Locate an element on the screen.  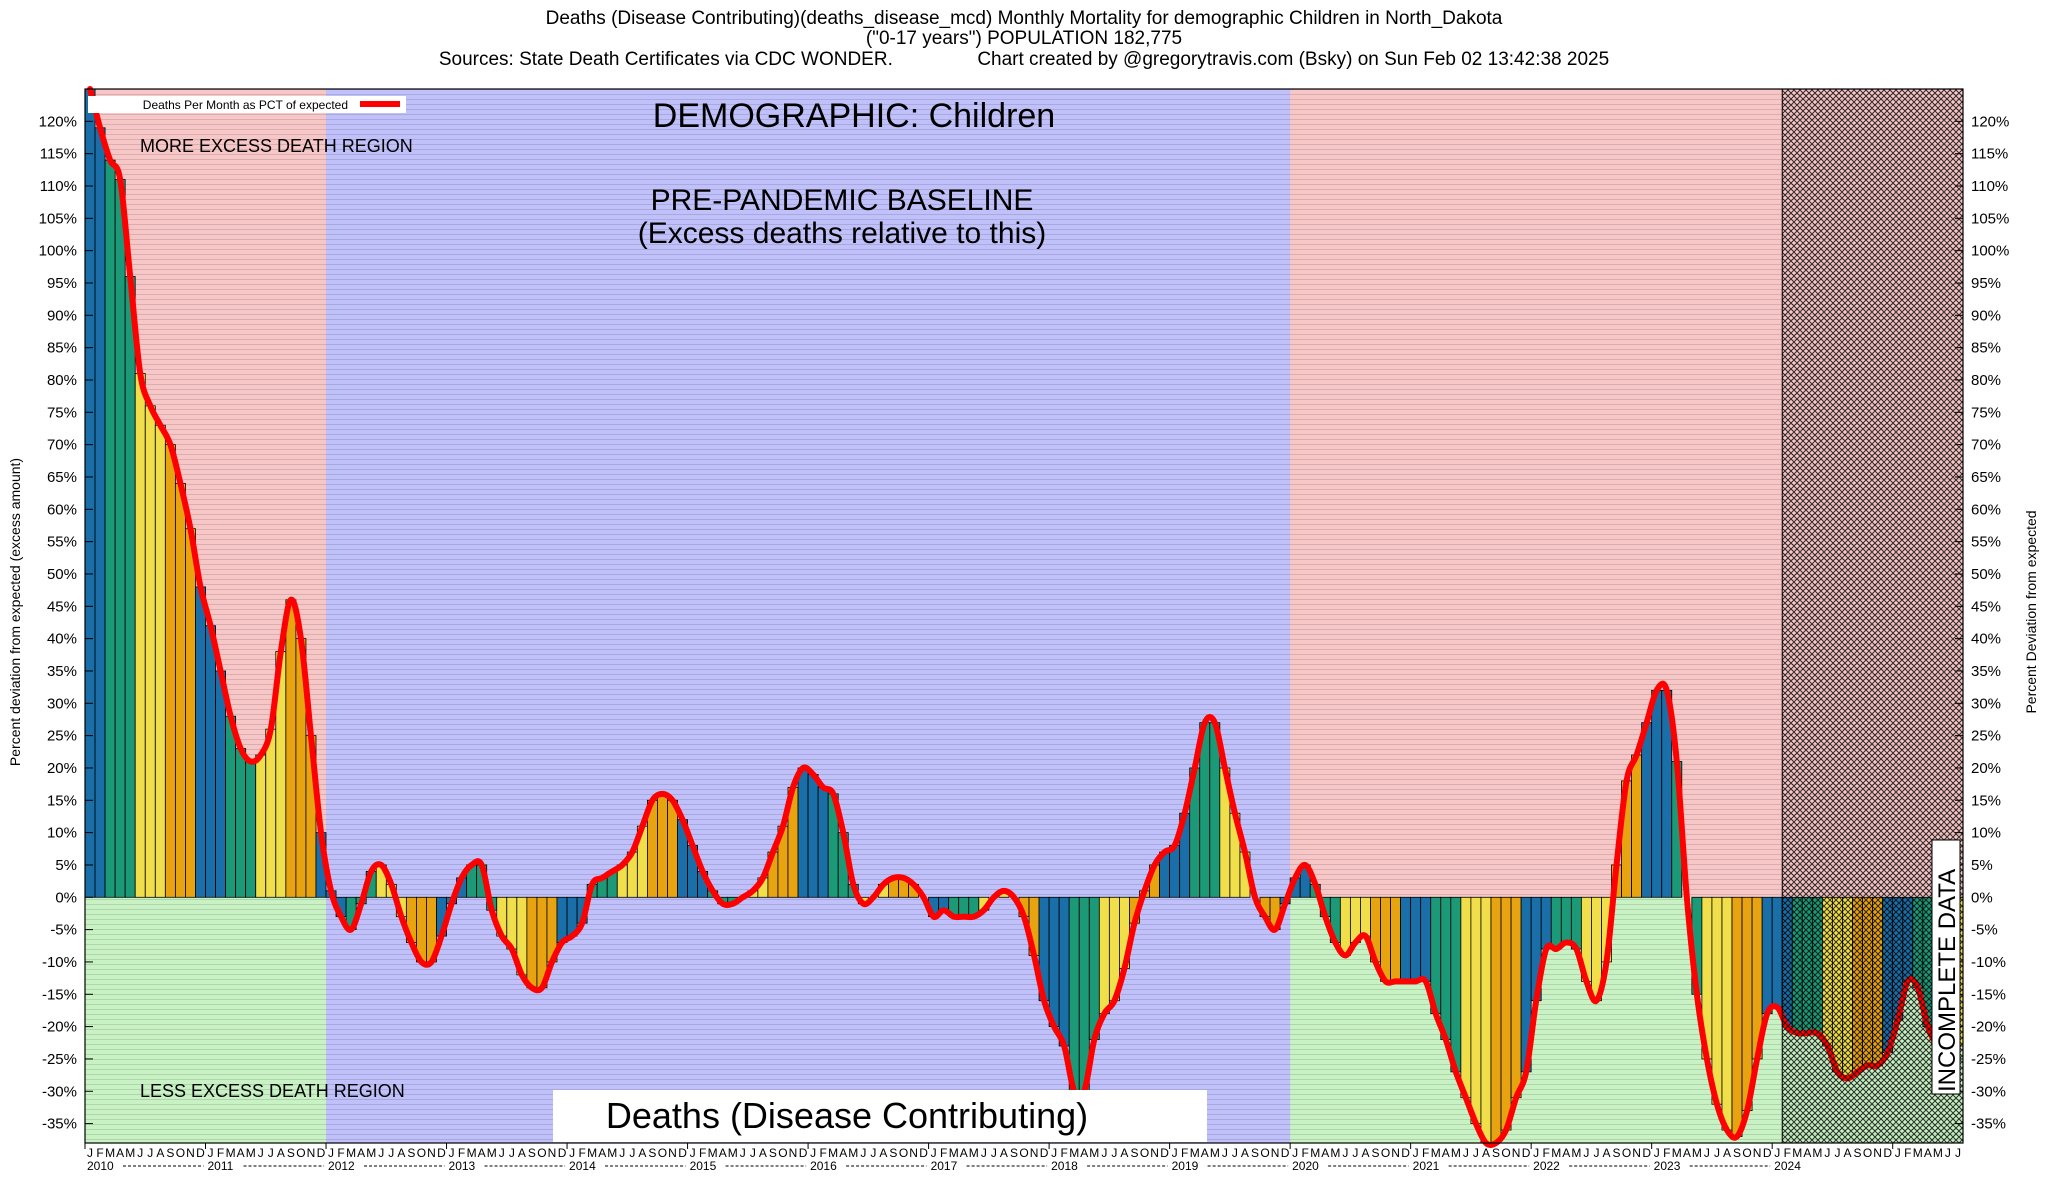
y-tick-label-left: 20% is located at coordinates (62, 768).